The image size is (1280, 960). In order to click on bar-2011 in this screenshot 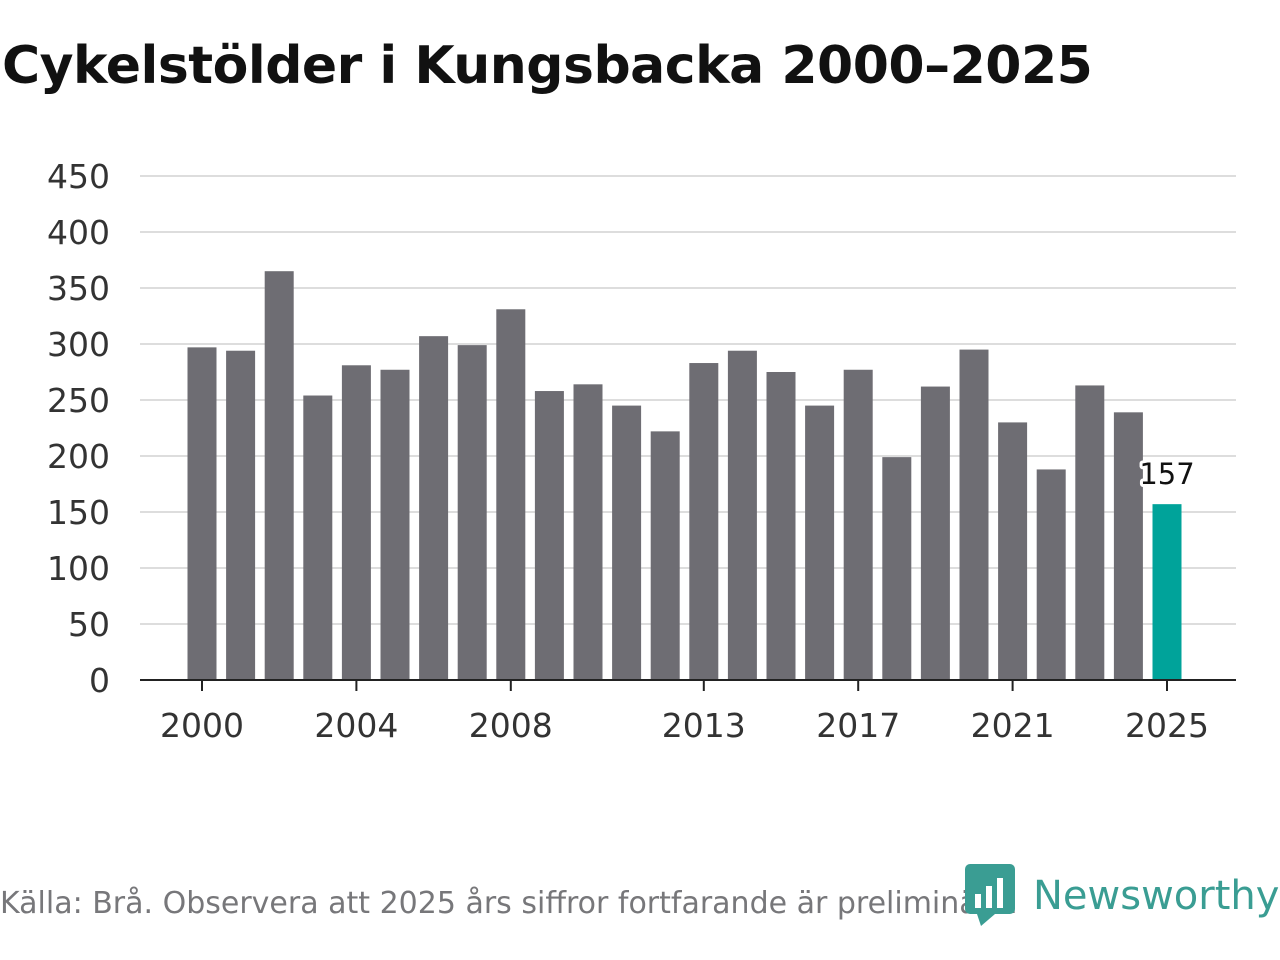, I will do `click(627, 542)`.